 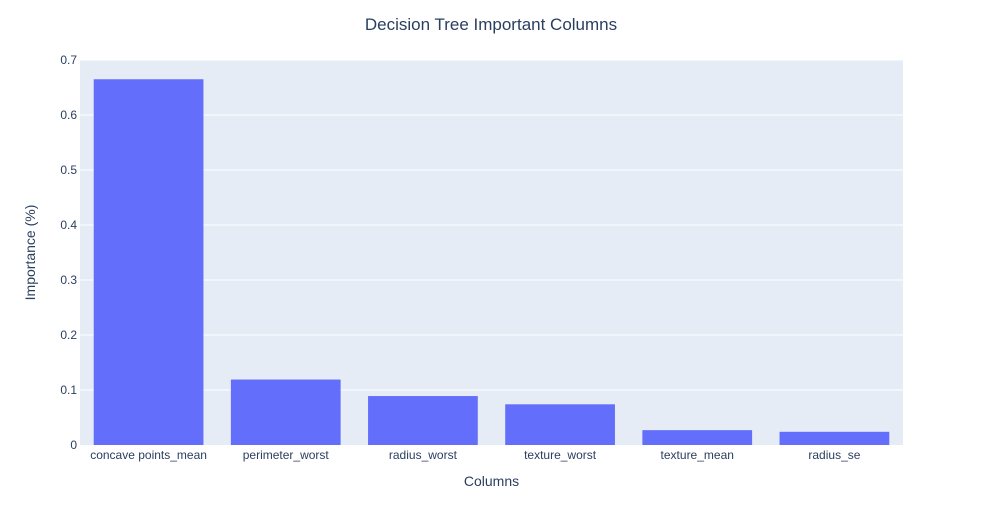 What do you see at coordinates (423, 420) in the screenshot?
I see `bar-radius-worst` at bounding box center [423, 420].